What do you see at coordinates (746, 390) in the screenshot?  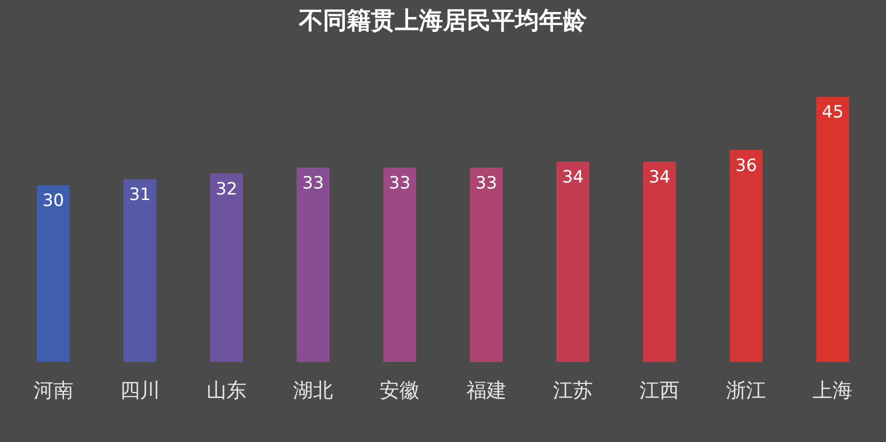 I see `x-tick-label: 浙江` at bounding box center [746, 390].